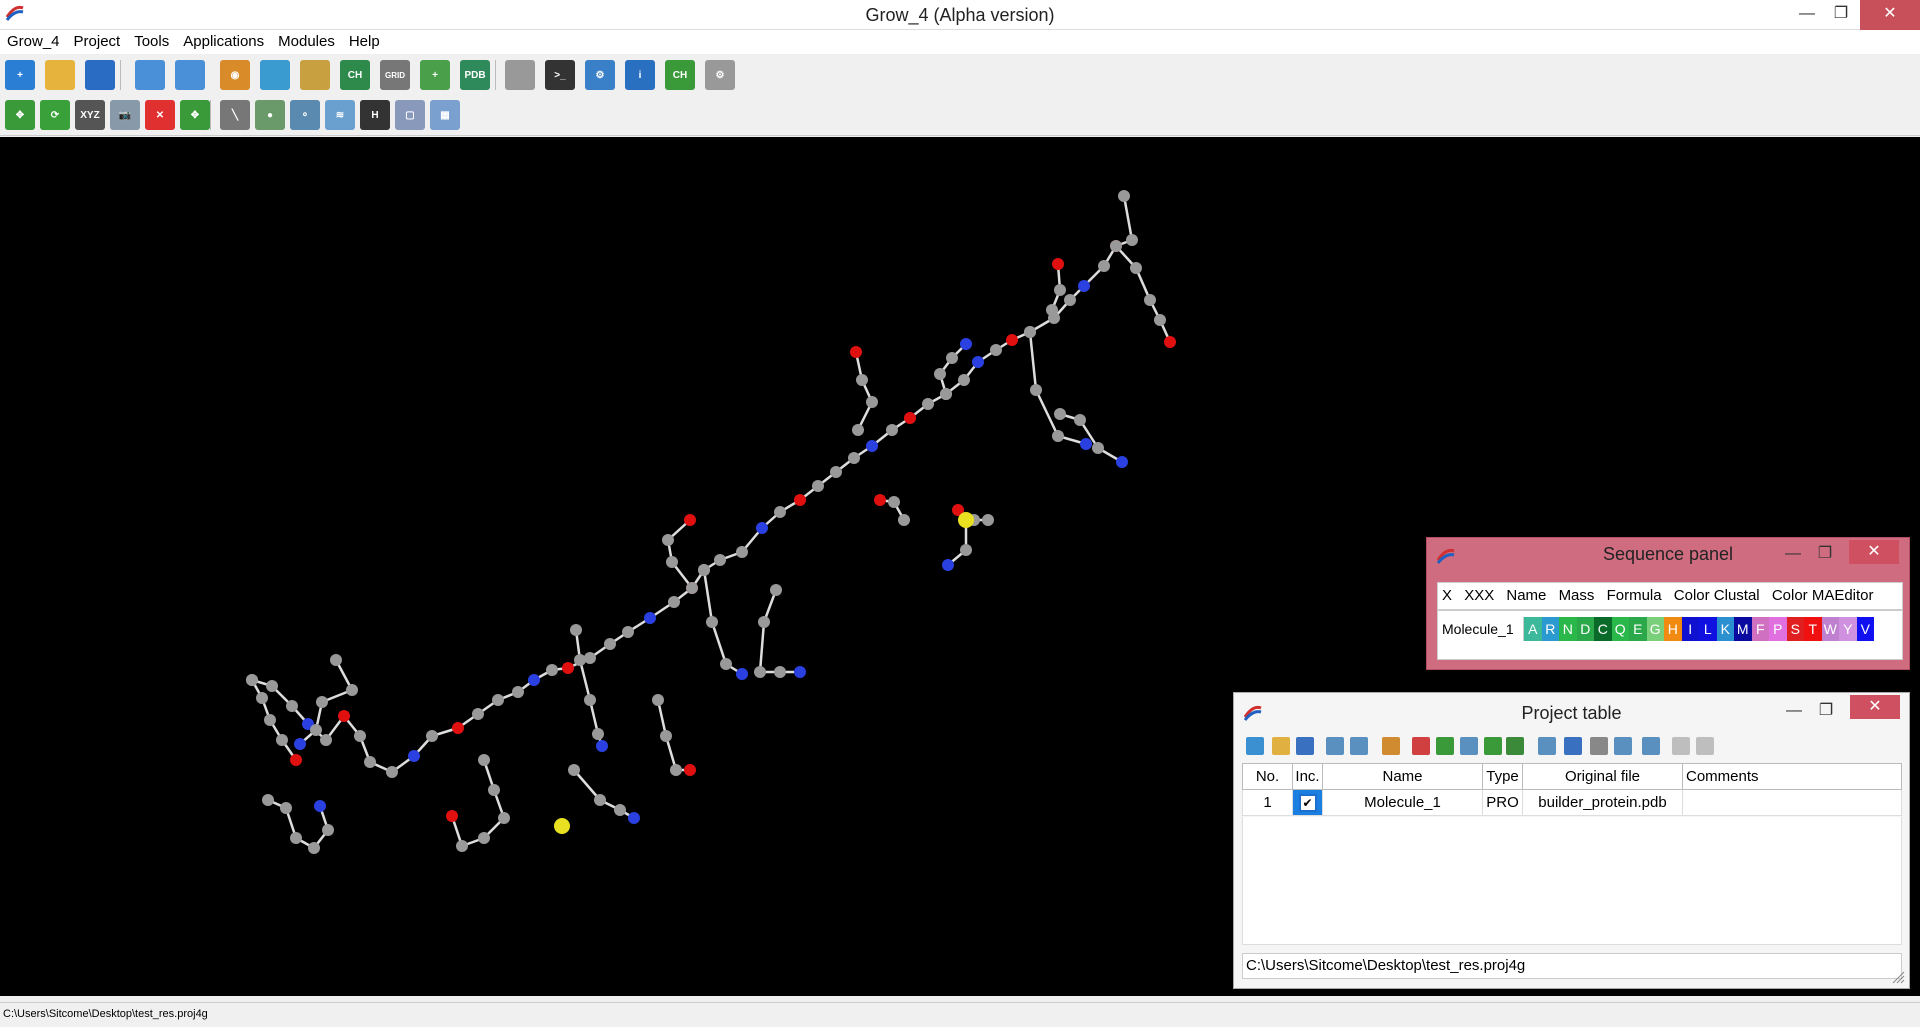 The width and height of the screenshot is (1920, 1027). I want to click on delete-icon: ✕, so click(160, 115).